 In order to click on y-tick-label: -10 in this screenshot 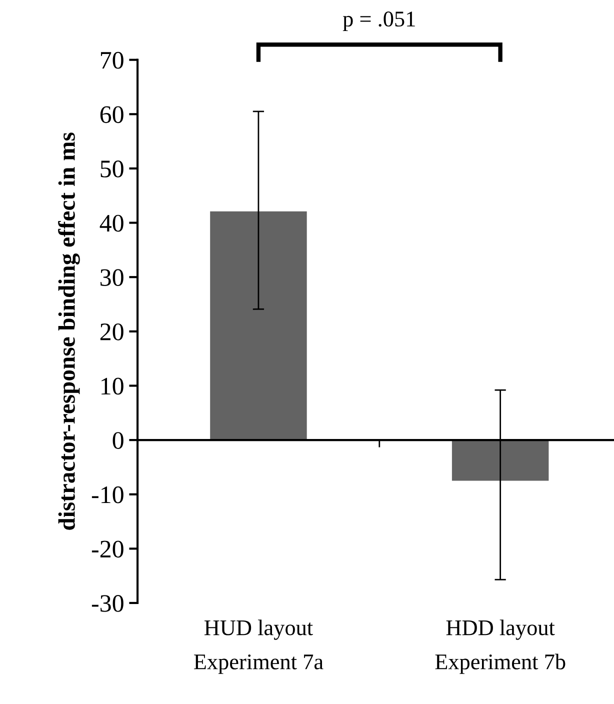, I will do `click(108, 495)`.